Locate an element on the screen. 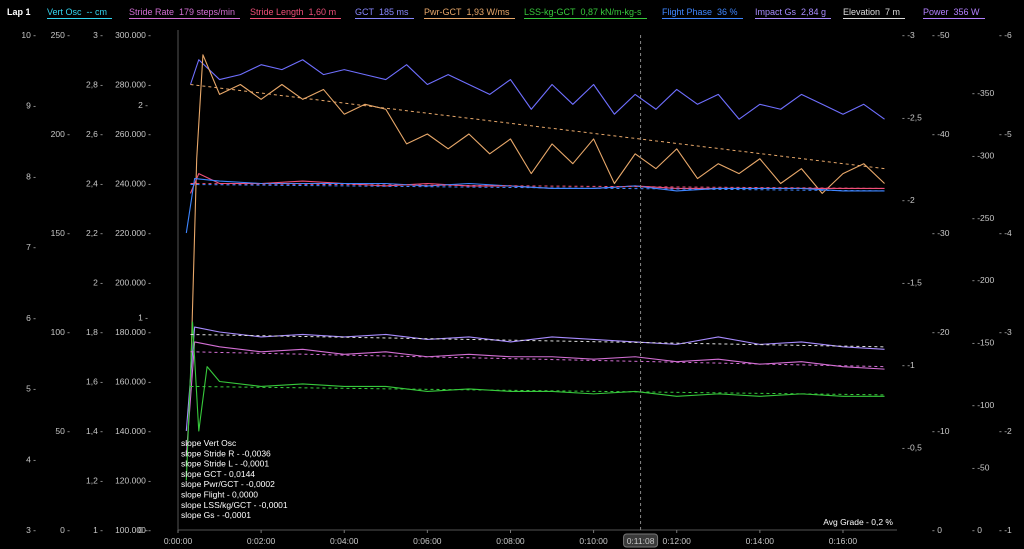 The width and height of the screenshot is (1024, 549). y-left-tick: 2,4 - is located at coordinates (94, 184).